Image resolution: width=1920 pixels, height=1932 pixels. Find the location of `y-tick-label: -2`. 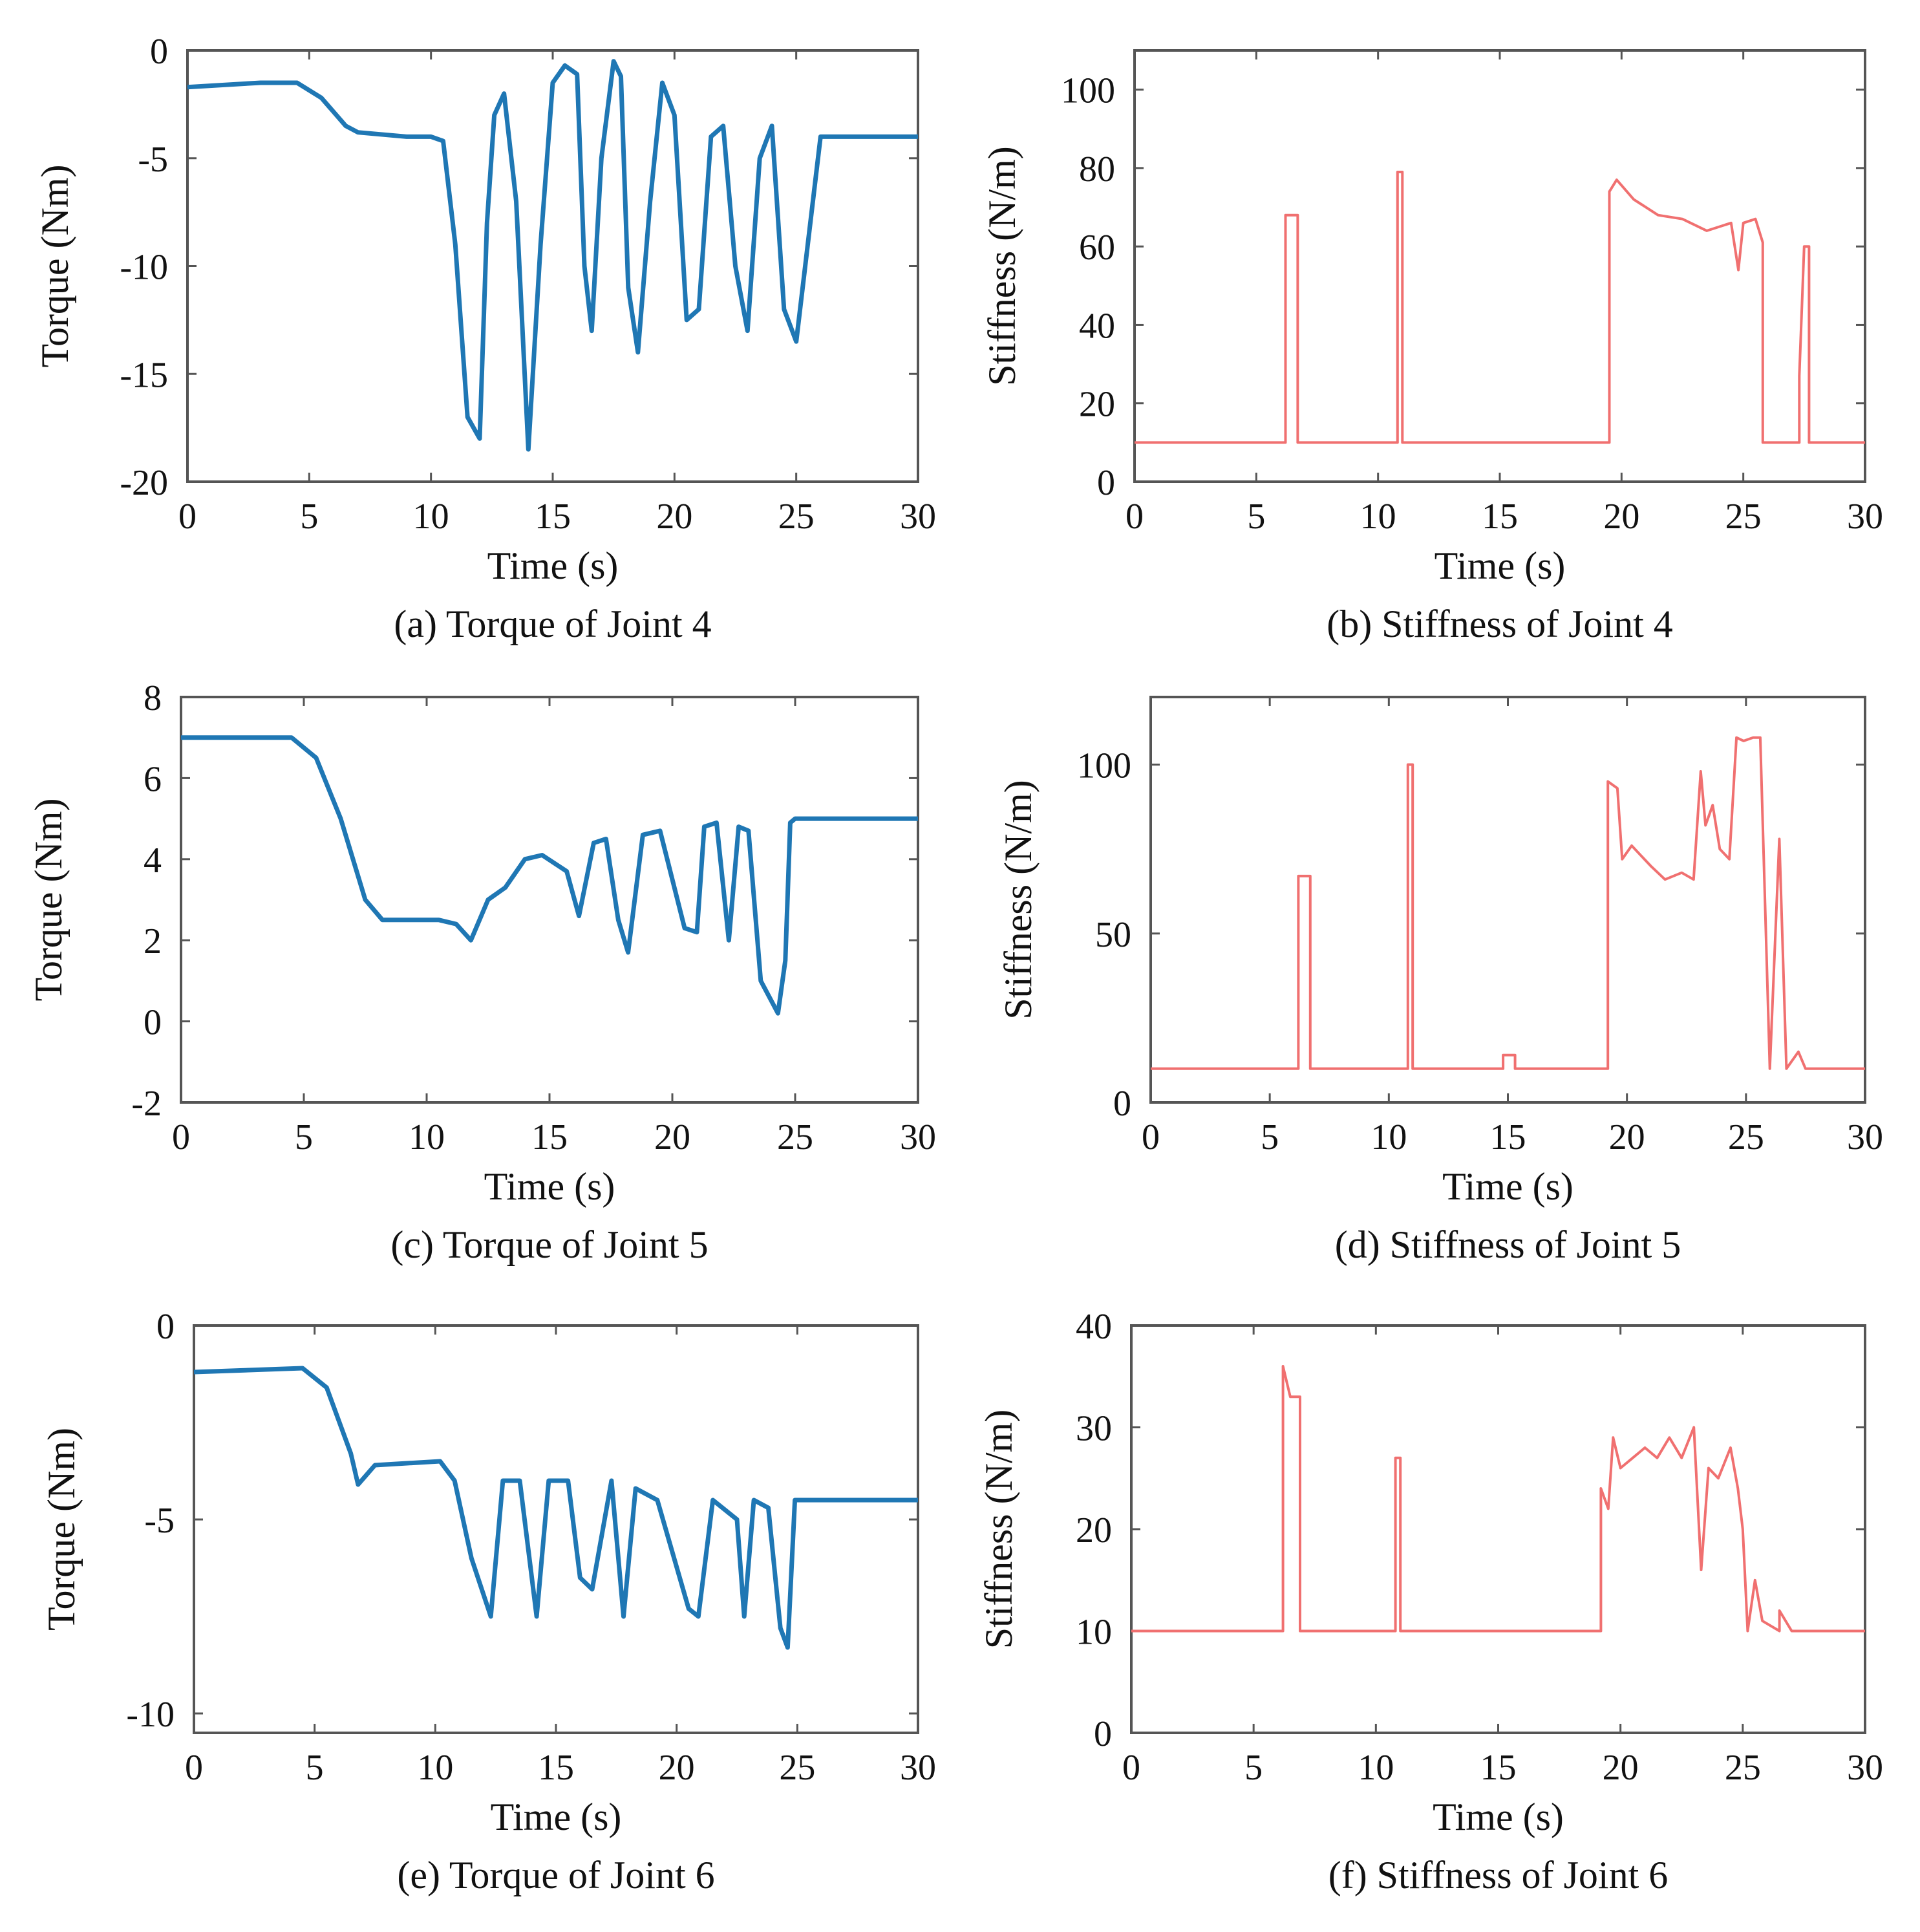

y-tick-label: -2 is located at coordinates (146, 1104).